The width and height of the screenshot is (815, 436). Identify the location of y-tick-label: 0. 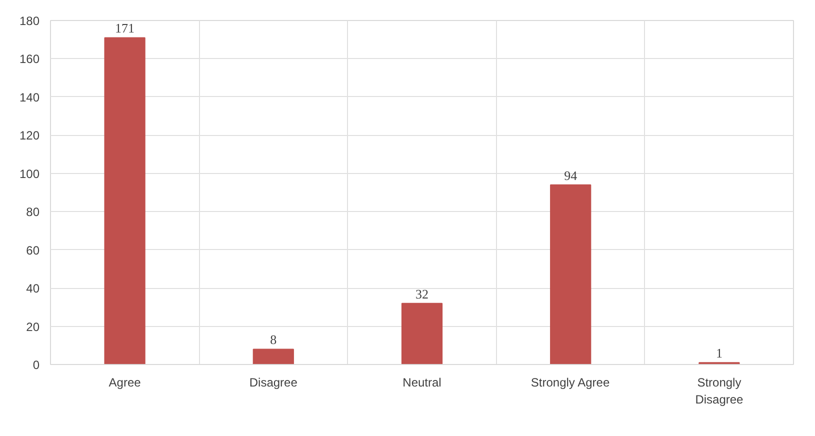
(36, 365).